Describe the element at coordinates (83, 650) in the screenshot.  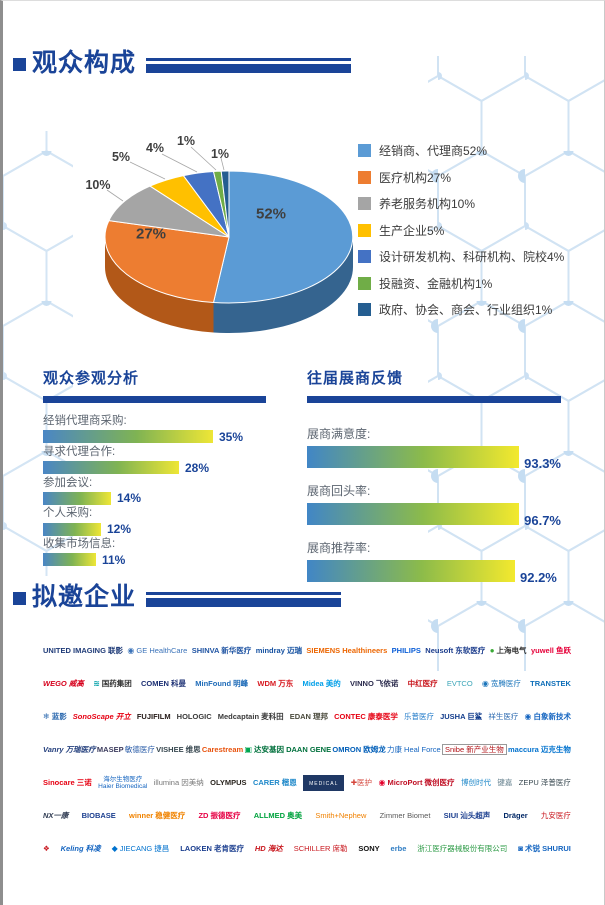
I see `logo-text: UNITED IMAGING 联影` at that location.